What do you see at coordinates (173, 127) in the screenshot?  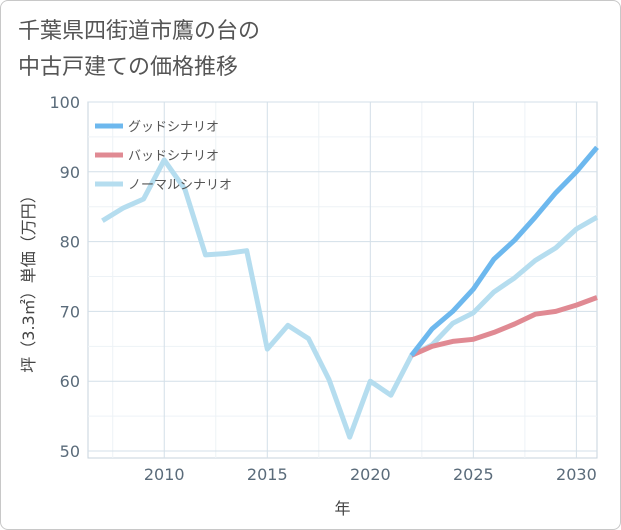 I see `legend-label-good: グッドシナリオ` at bounding box center [173, 127].